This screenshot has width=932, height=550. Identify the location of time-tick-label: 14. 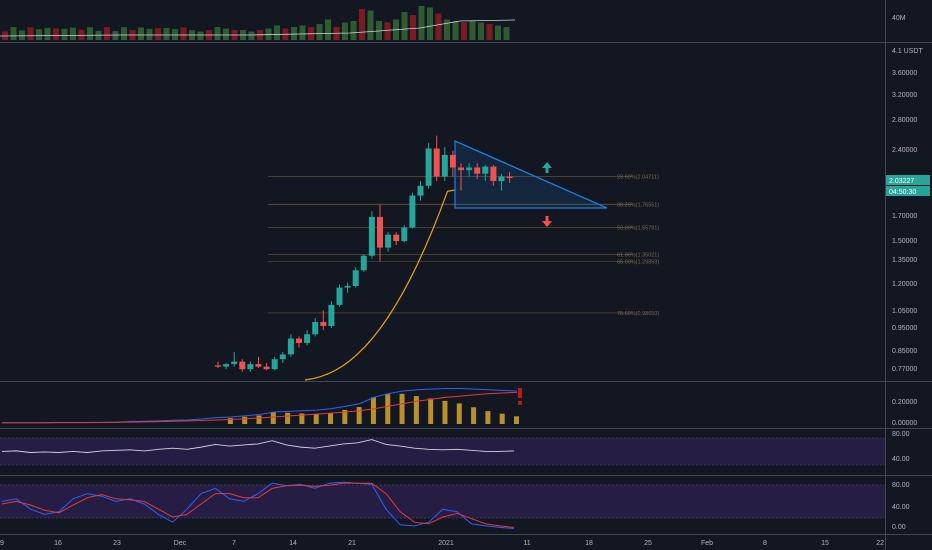
(293, 543).